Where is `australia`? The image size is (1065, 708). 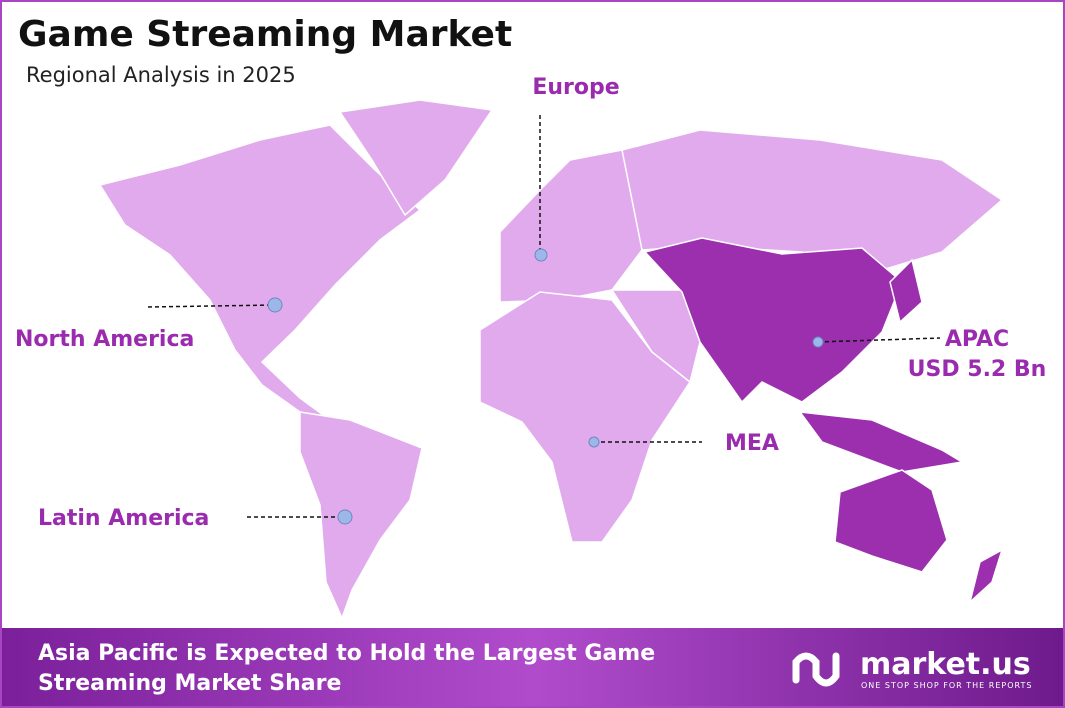 australia is located at coordinates (891, 521).